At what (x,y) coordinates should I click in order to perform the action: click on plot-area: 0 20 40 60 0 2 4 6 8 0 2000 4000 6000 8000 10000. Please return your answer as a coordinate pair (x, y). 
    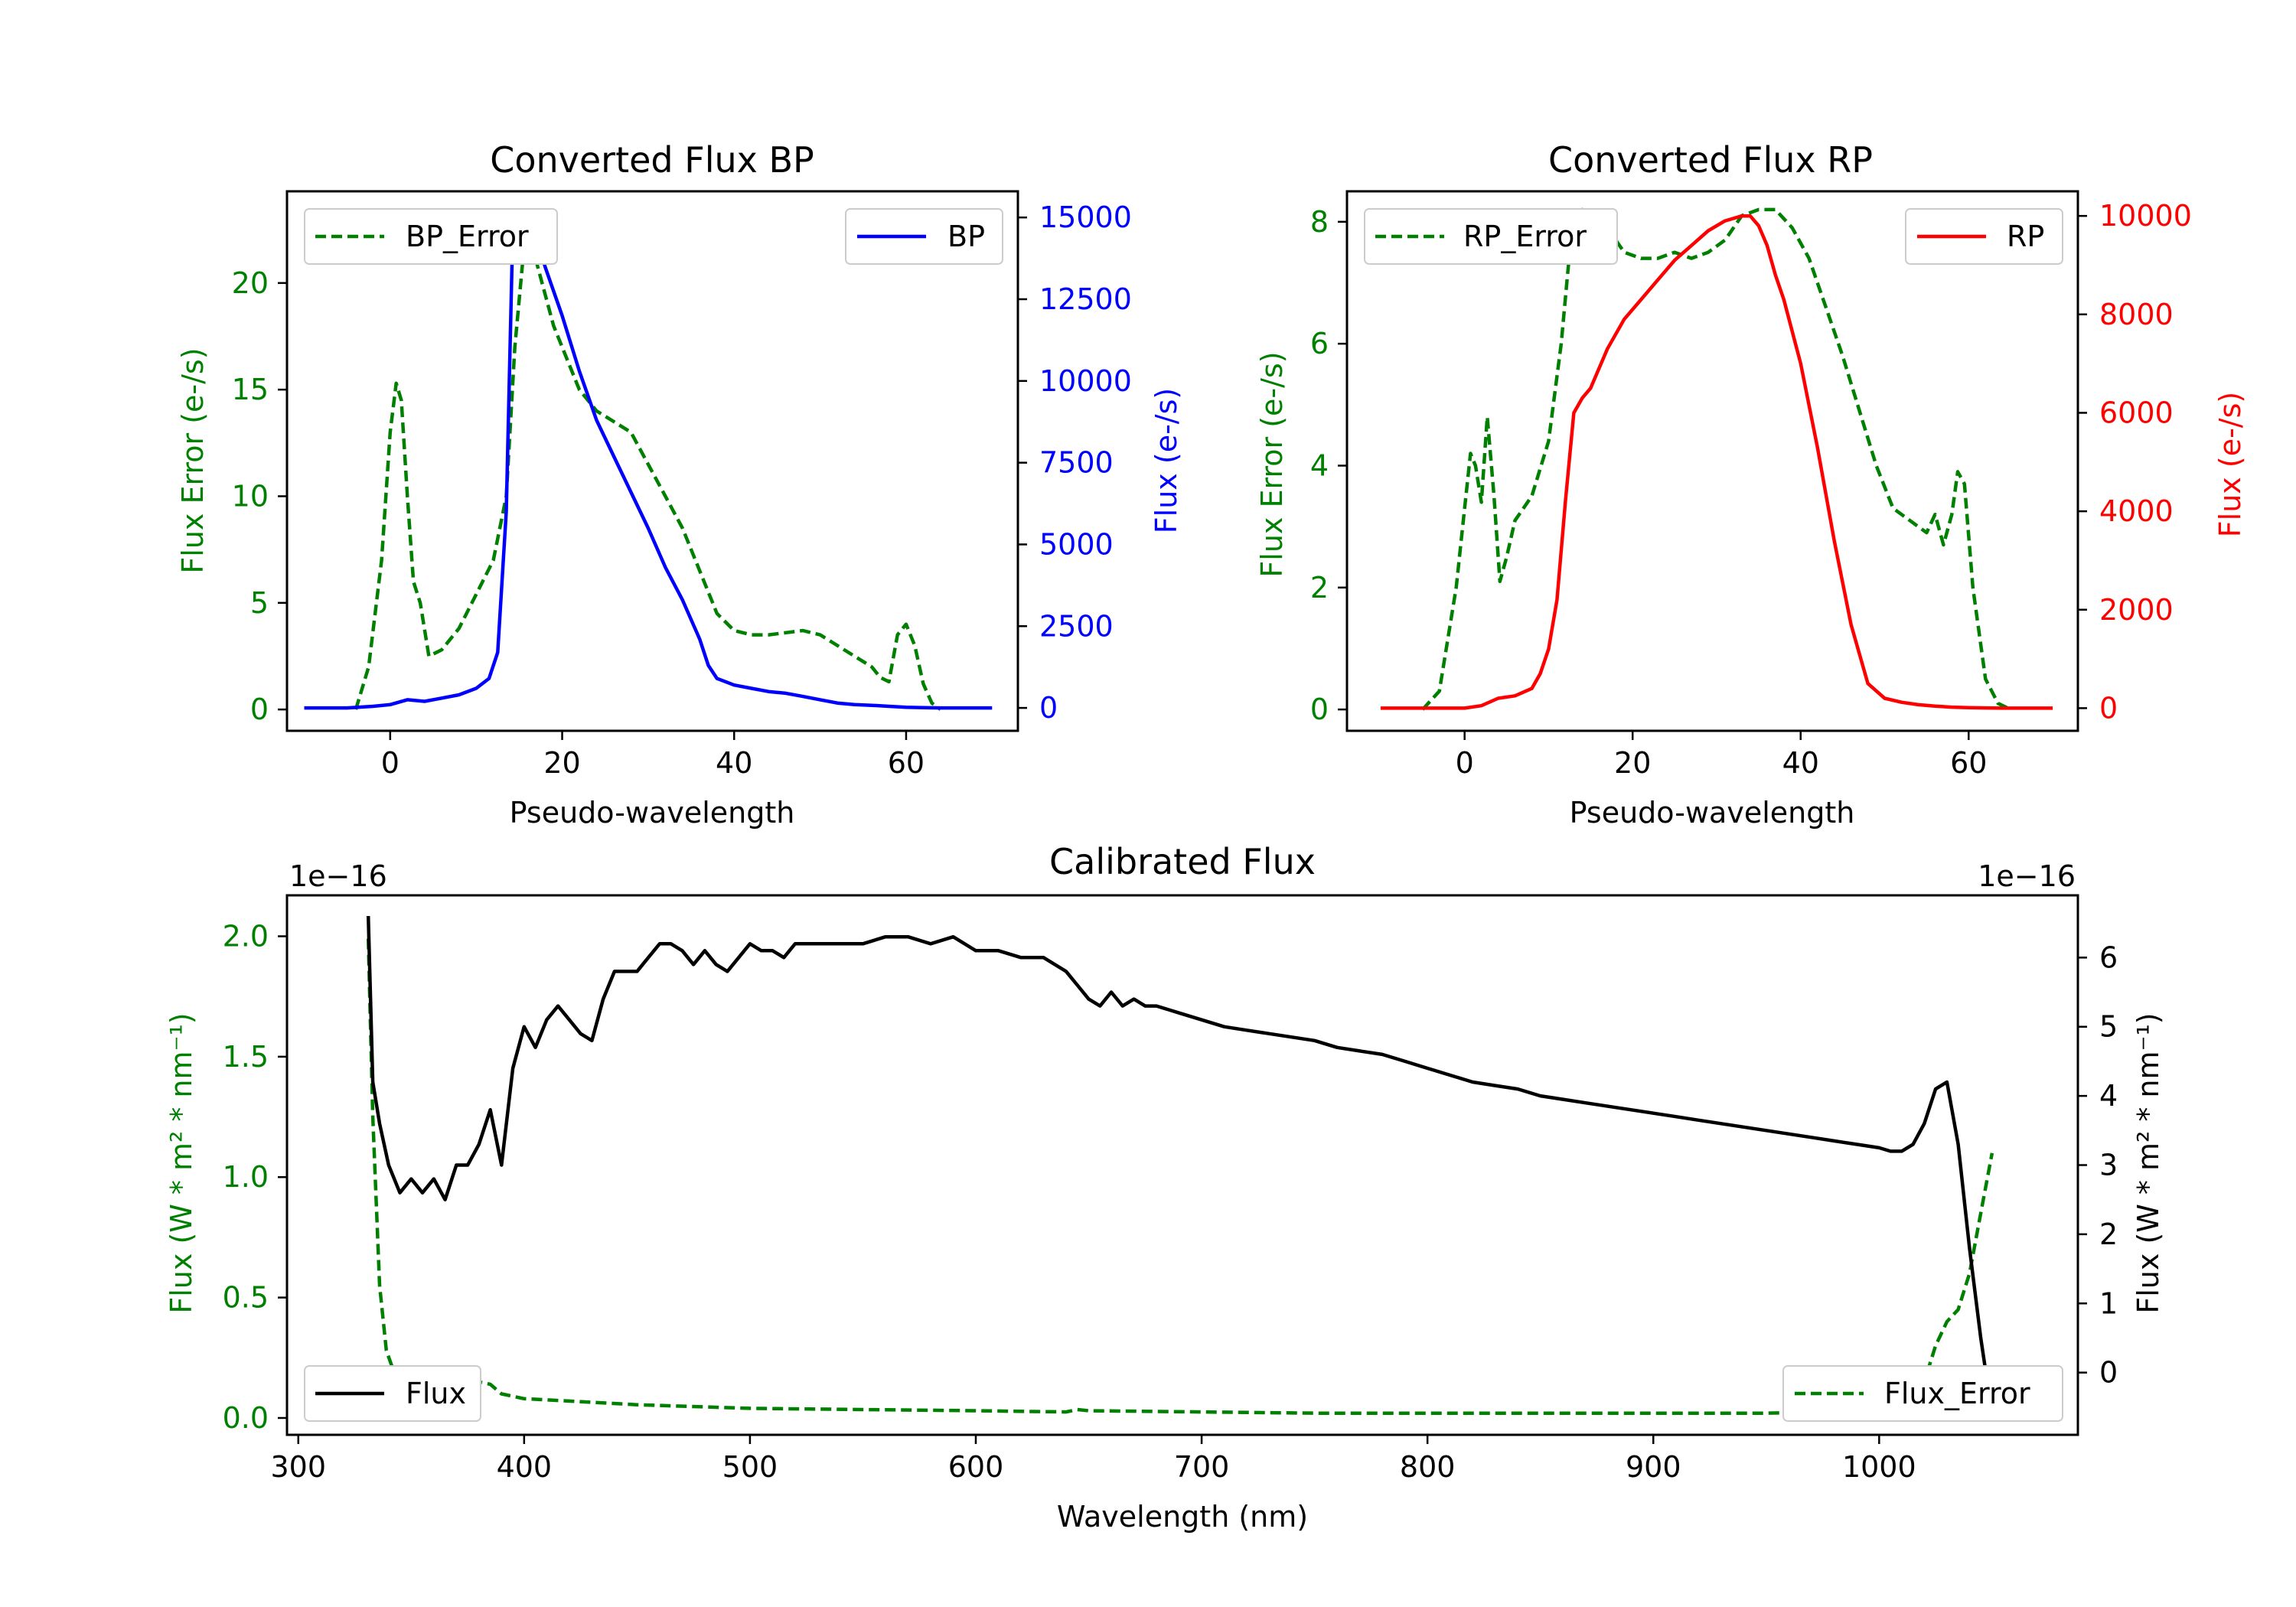
    Looking at the image, I should click on (1751, 489).